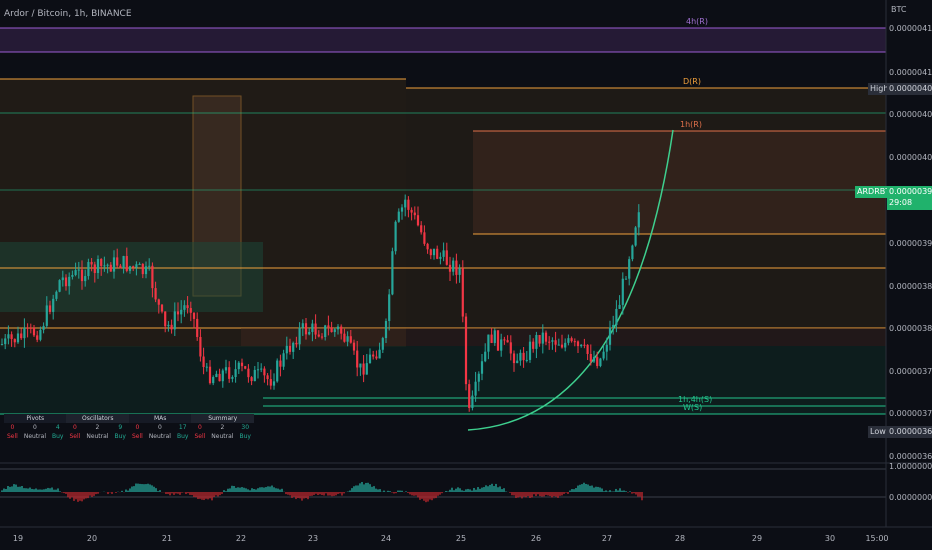  Describe the element at coordinates (97, 427) in the screenshot. I see `count-cell: 2` at that location.